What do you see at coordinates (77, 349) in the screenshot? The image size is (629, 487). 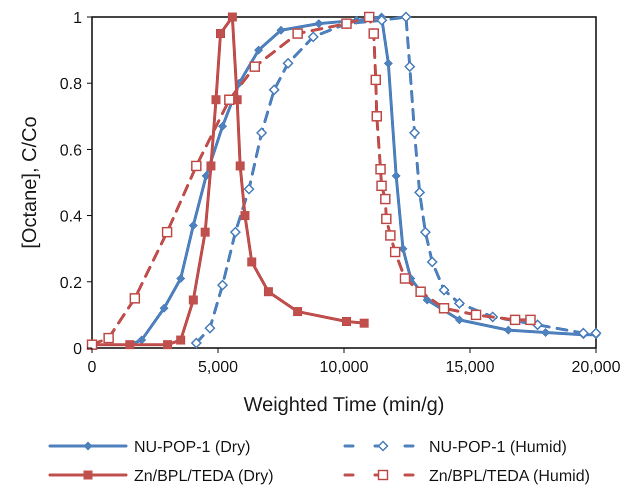 I see `y-tick-label: 0` at bounding box center [77, 349].